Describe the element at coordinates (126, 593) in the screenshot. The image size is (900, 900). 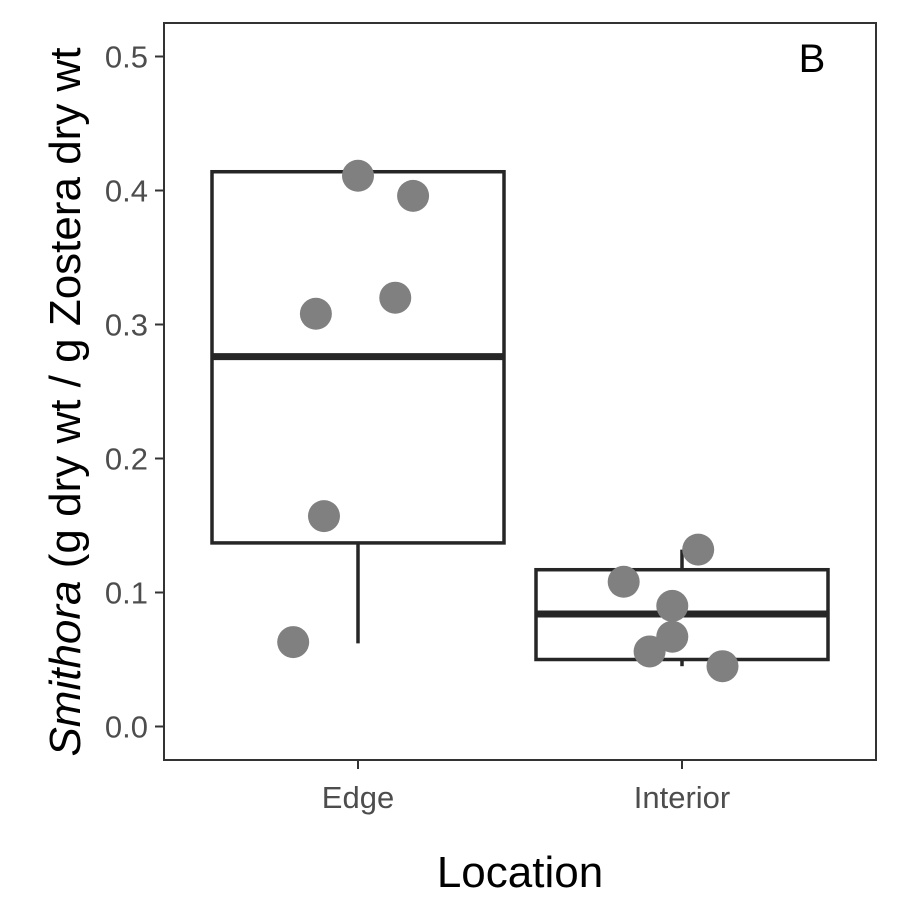
I see `y-tick-label: 0.1` at that location.